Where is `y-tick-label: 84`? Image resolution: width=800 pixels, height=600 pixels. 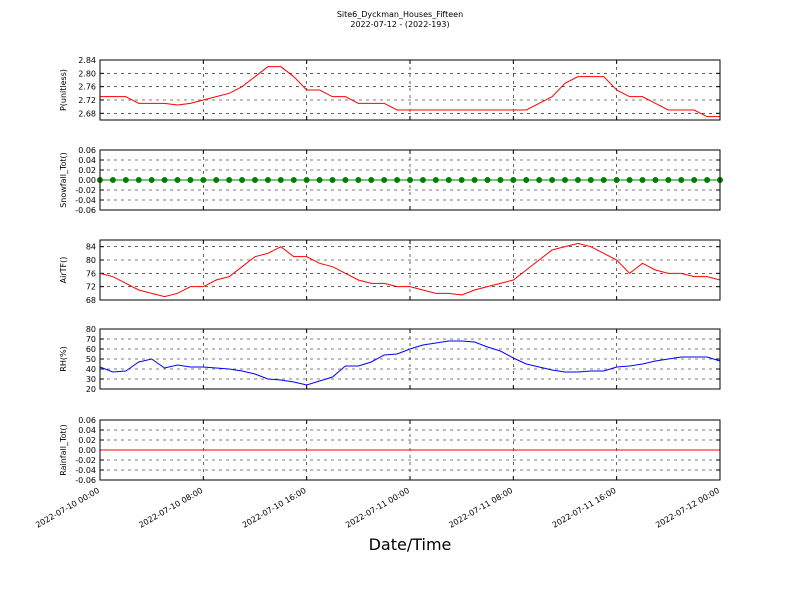 y-tick-label: 84 is located at coordinates (91, 247).